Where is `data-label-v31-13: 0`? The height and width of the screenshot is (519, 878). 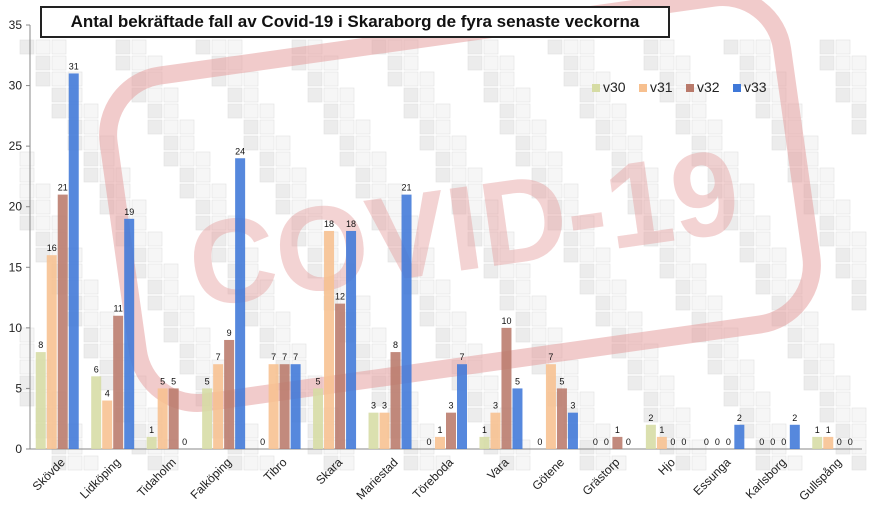 data-label-v31-13: 0 is located at coordinates (772, 442).